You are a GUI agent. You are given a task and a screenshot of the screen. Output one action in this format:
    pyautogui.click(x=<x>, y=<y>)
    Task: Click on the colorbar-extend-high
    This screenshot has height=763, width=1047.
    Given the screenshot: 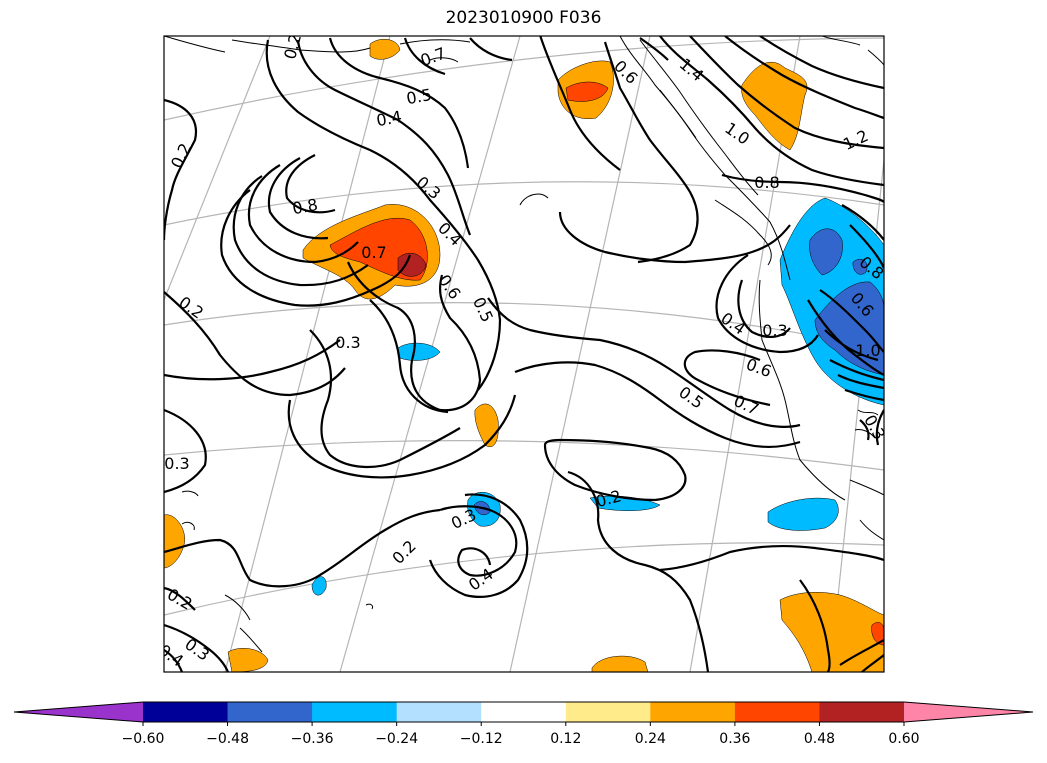 What is the action you would take?
    pyautogui.click(x=968, y=712)
    